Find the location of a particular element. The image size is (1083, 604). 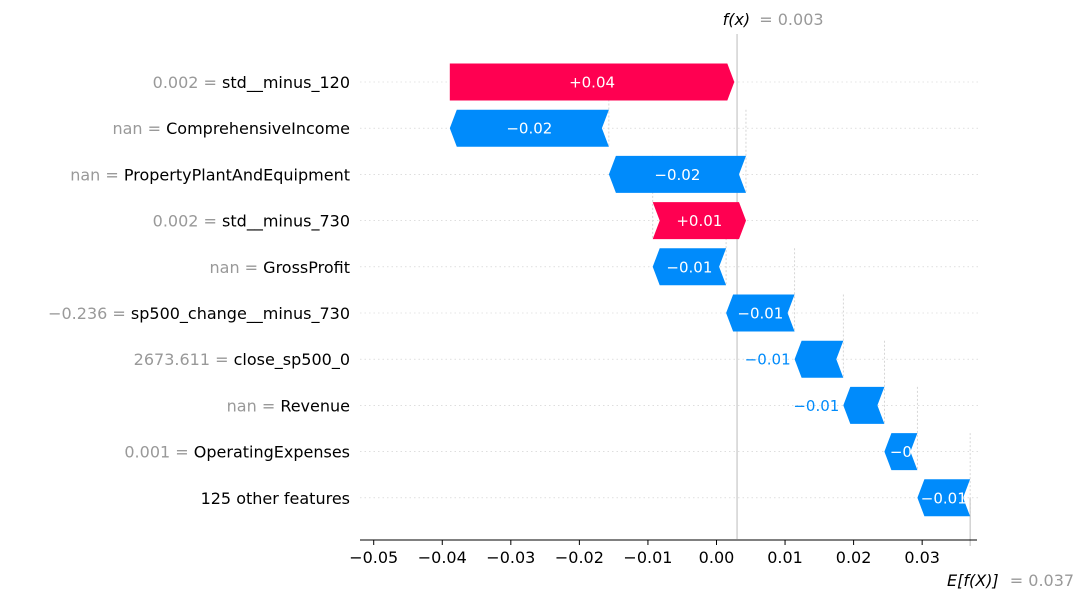

feature-label: 0.002 = std__minus_730 is located at coordinates (251, 222).